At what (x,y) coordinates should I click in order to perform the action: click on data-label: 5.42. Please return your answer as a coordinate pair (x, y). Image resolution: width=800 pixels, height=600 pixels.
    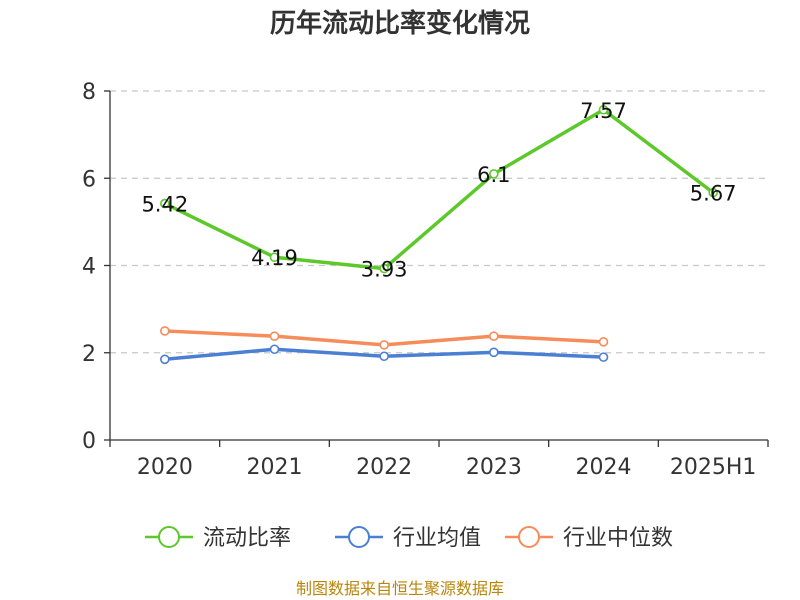
    Looking at the image, I should click on (164, 205).